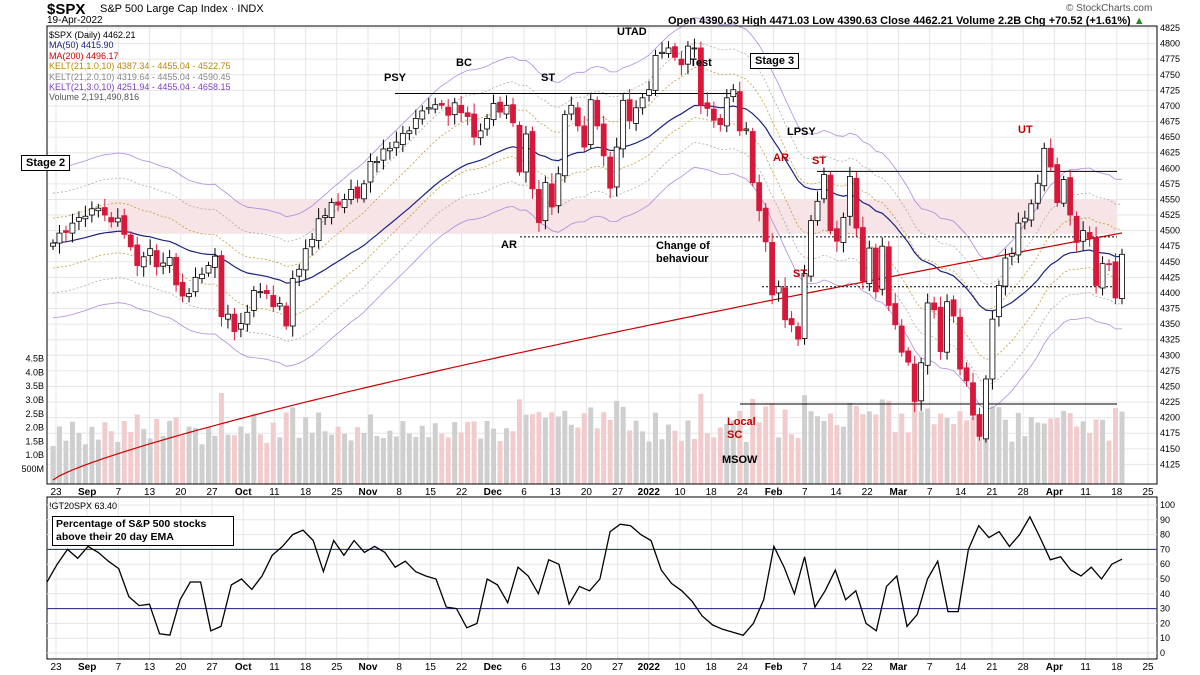  Describe the element at coordinates (87, 492) in the screenshot. I see `x-tick-label: Sep` at that location.